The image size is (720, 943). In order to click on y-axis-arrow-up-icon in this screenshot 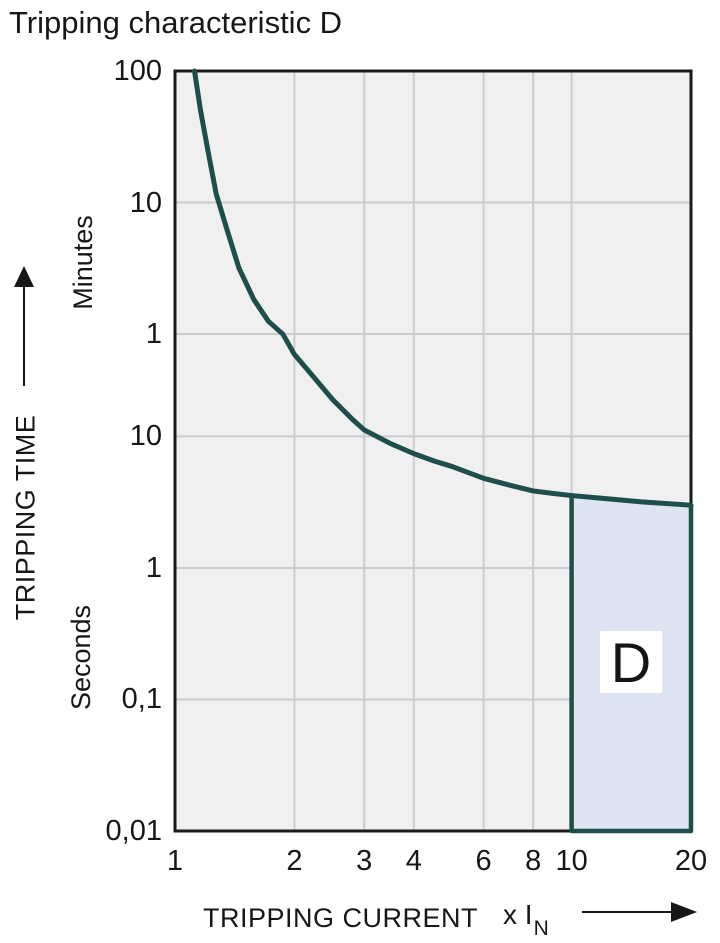, I will do `click(24, 326)`.